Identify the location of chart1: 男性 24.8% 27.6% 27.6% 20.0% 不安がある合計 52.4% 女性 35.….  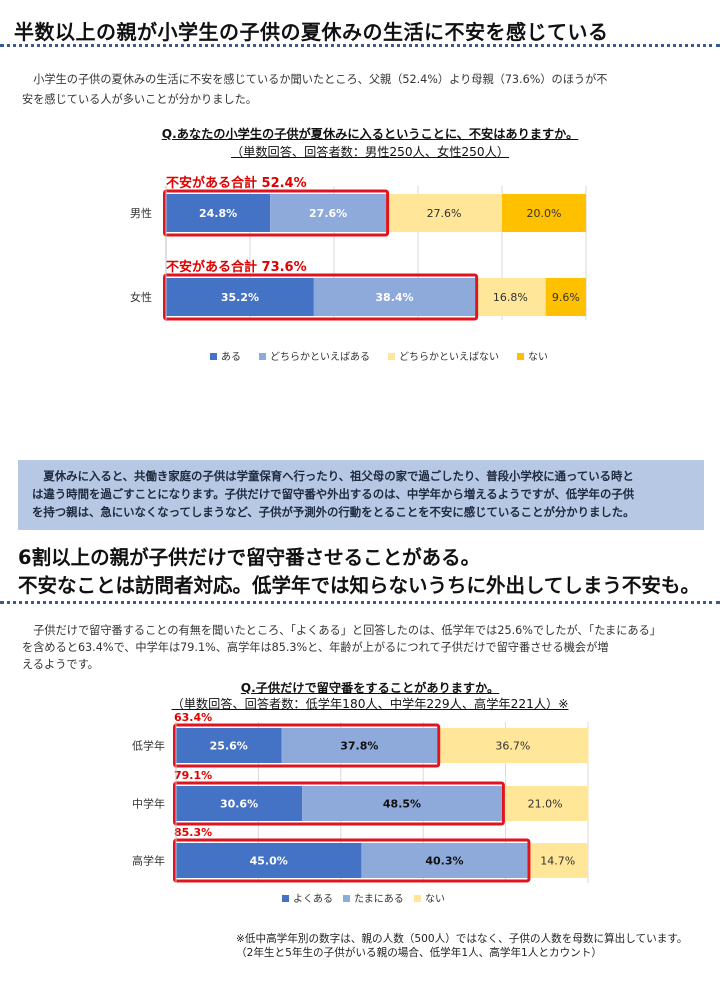
(358, 269).